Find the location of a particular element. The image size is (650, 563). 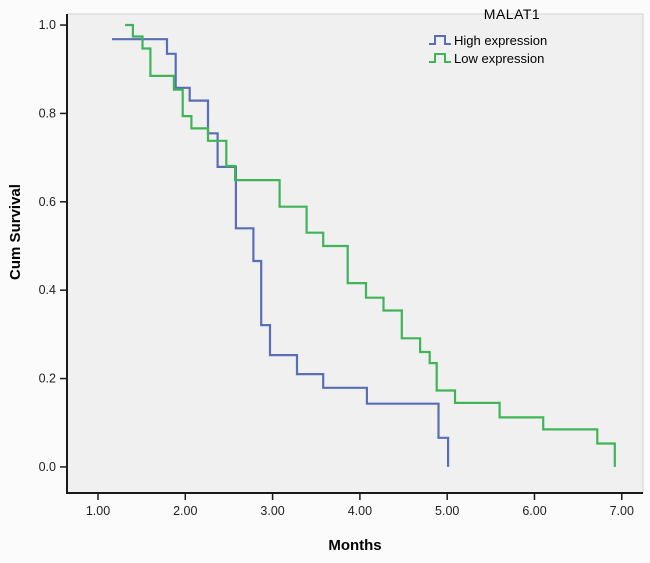

y-tick-label: 0.6 is located at coordinates (47, 202).